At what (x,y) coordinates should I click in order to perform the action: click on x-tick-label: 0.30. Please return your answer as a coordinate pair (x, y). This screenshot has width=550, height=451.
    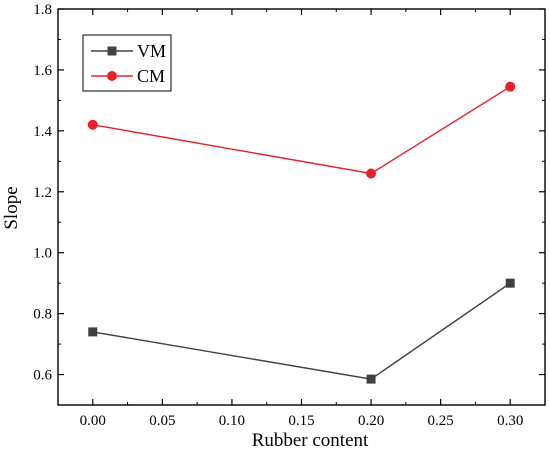
    Looking at the image, I should click on (510, 421).